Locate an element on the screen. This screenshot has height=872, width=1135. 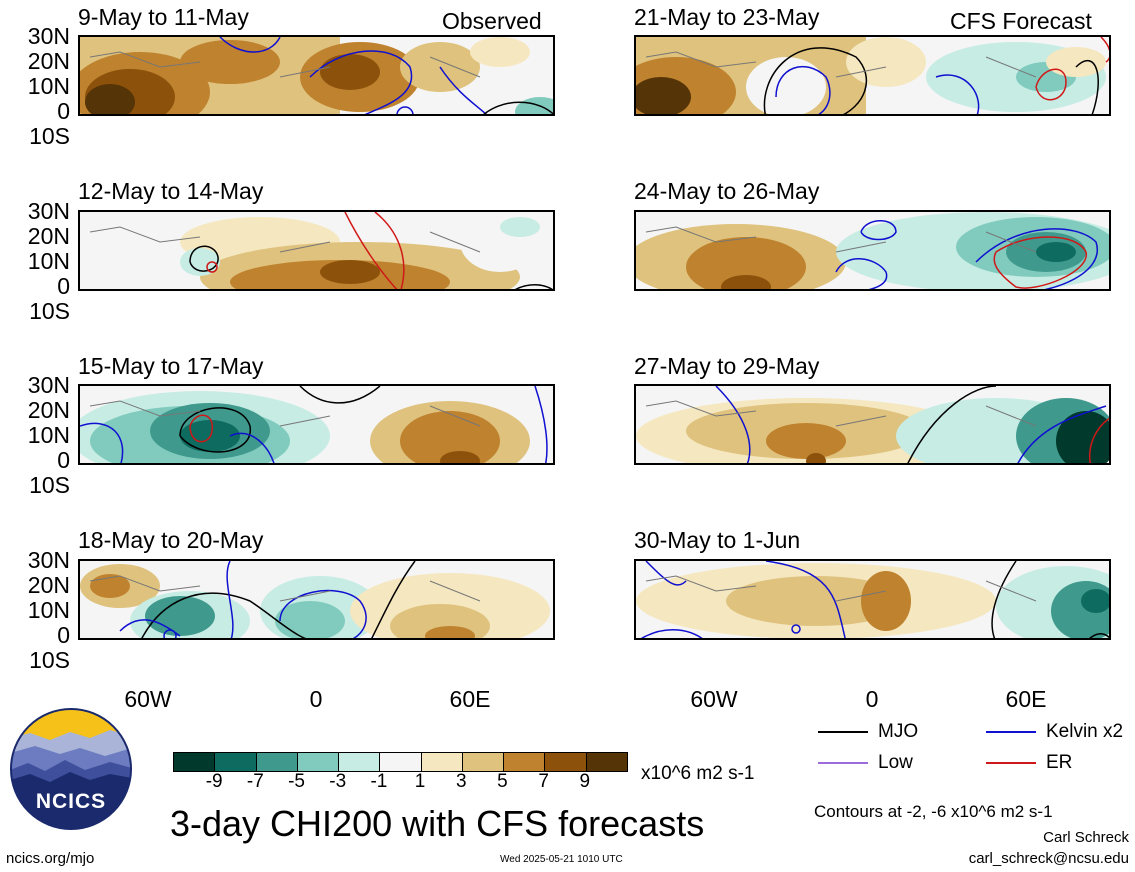
observed-tag: Observed is located at coordinates (492, 21).